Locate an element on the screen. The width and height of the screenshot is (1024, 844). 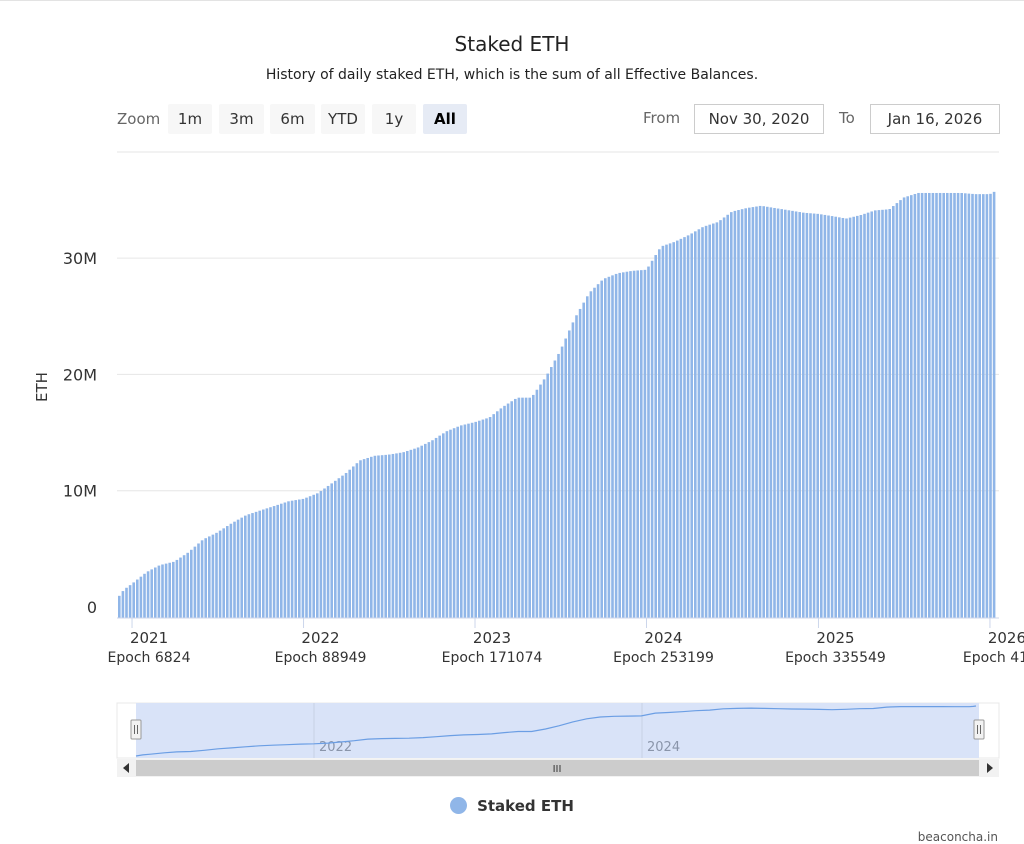
zoom-button-1y: 1y is located at coordinates (394, 119).